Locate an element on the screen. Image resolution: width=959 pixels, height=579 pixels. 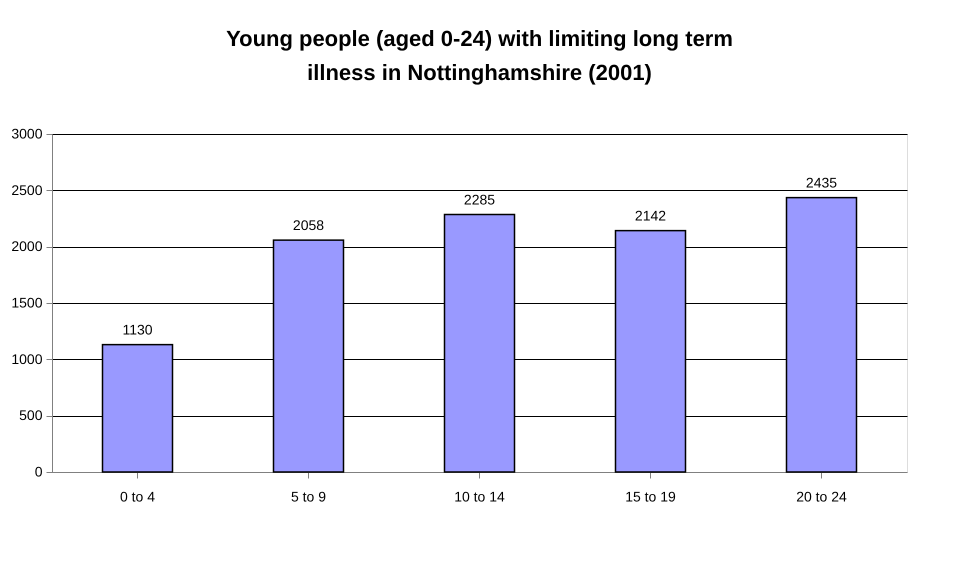
y-tick-label: 2000 is located at coordinates (27, 246).